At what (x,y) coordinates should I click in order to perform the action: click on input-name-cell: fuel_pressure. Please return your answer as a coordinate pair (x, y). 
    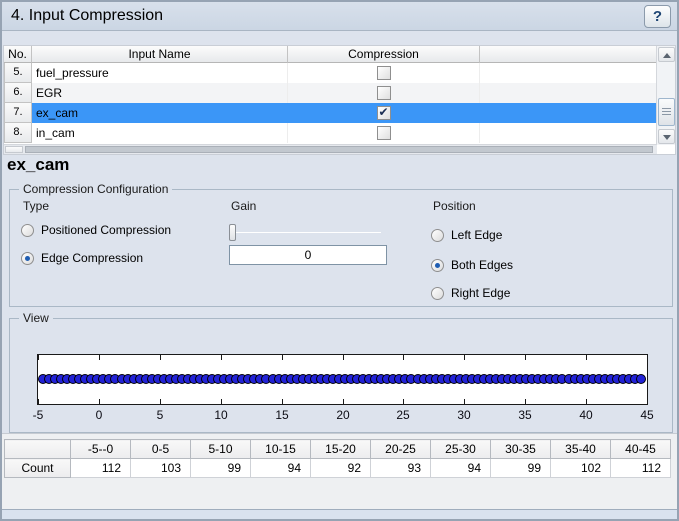
    Looking at the image, I should click on (160, 73).